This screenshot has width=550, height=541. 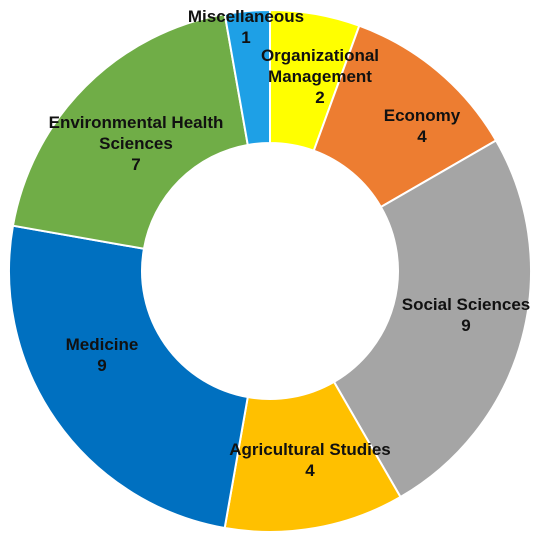 What do you see at coordinates (246, 16) in the screenshot?
I see `slice-category-text: Miscellaneous` at bounding box center [246, 16].